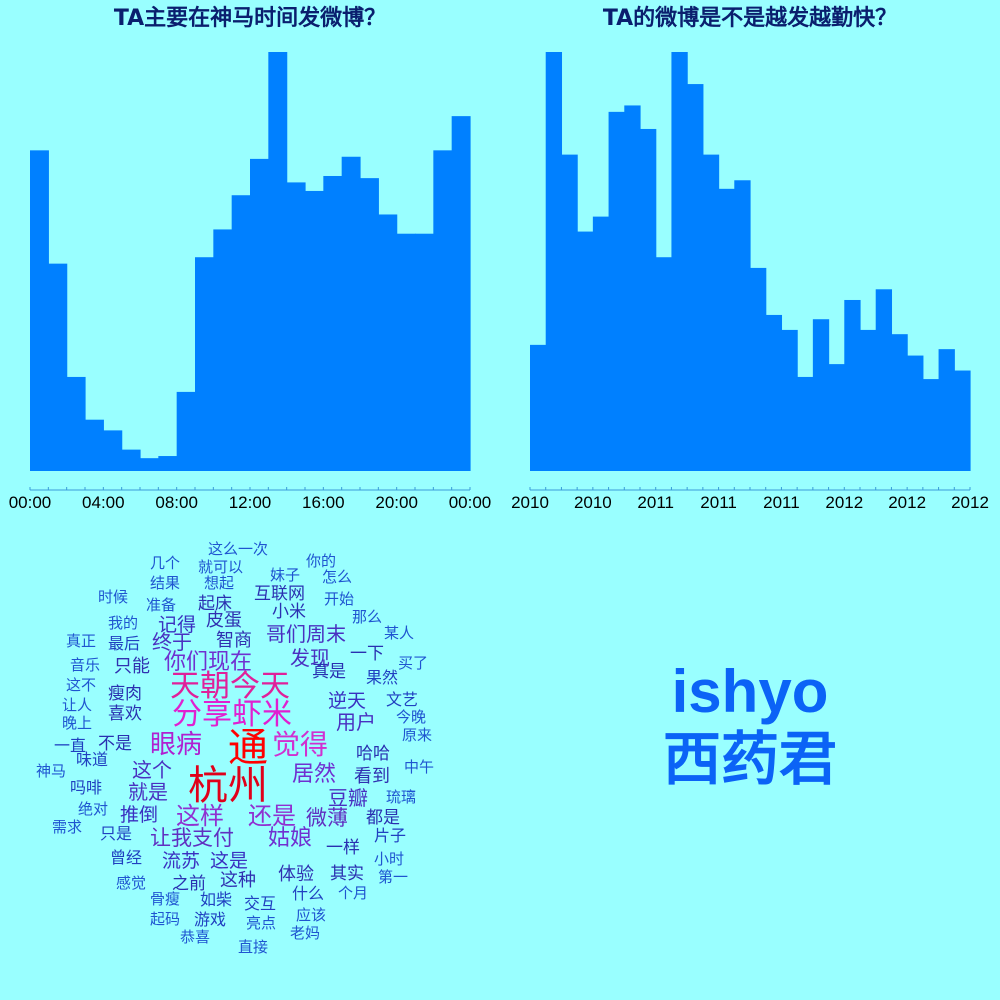 The image size is (1000, 1000). I want to click on cloud-word: 用户, so click(356, 722).